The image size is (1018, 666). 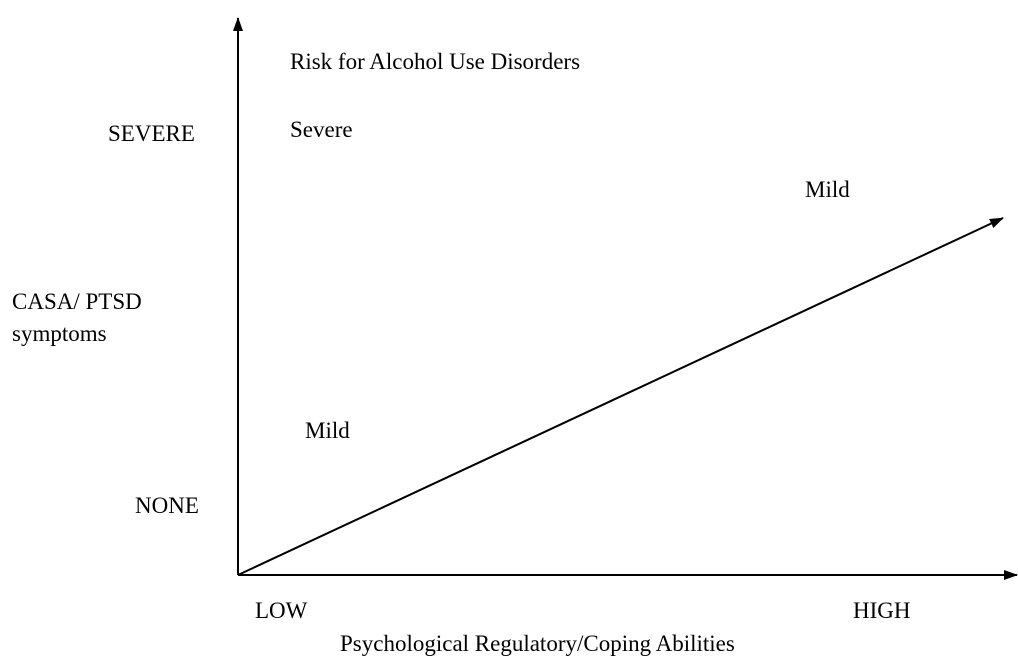 What do you see at coordinates (327, 430) in the screenshot?
I see `risk-mild-lower: Mild` at bounding box center [327, 430].